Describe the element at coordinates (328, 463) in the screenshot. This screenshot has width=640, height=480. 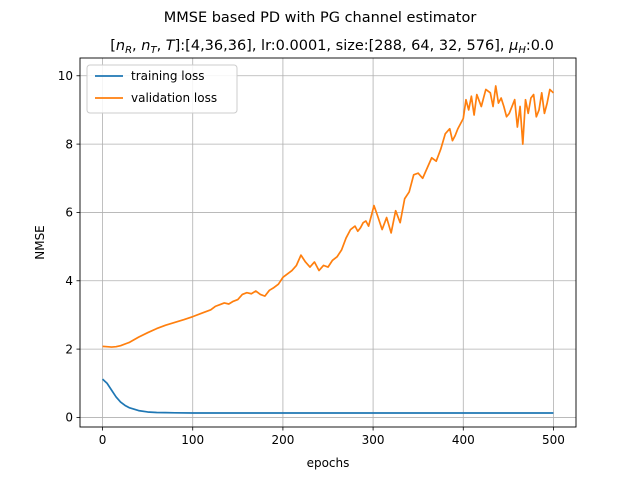
I see `x-axis-label: epochs` at that location.